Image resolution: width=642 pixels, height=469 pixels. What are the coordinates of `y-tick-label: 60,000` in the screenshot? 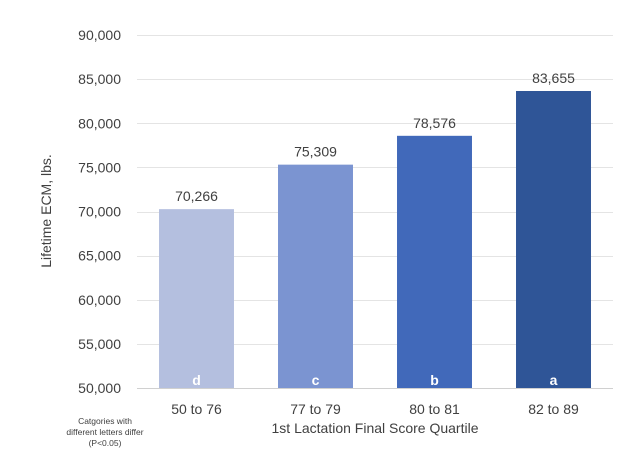 It's located at (99, 300).